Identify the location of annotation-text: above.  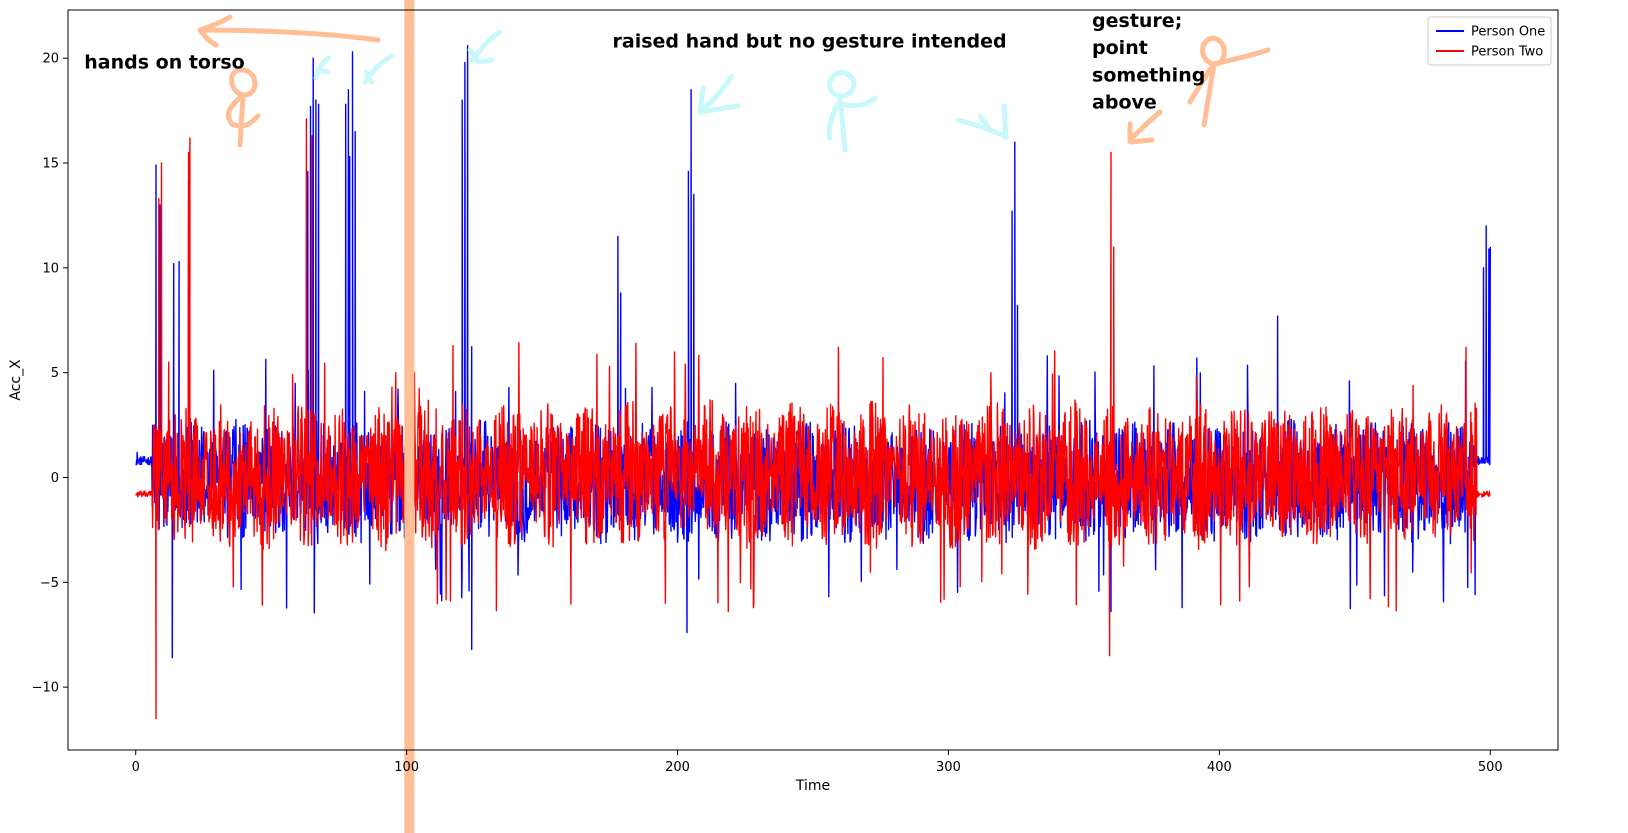
(1124, 103).